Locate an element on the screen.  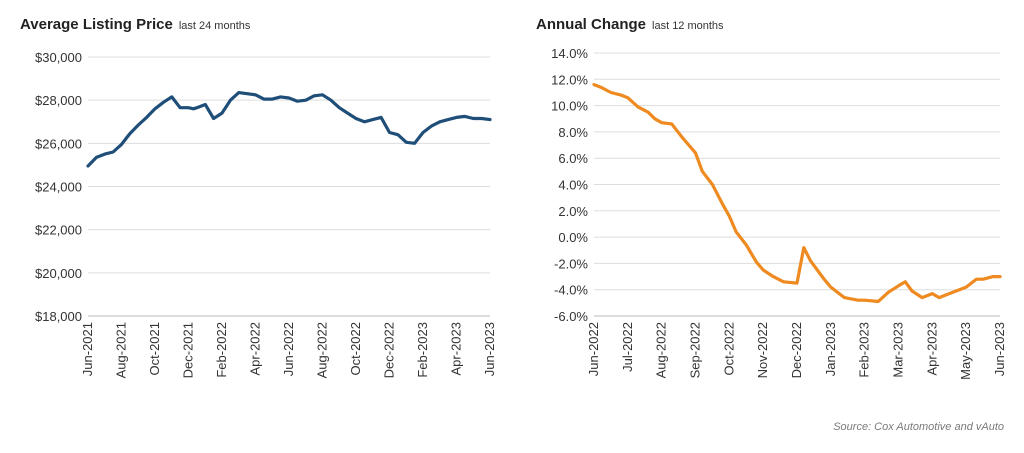
annual-change-x-tick-label: Aug-2022 is located at coordinates (661, 350).